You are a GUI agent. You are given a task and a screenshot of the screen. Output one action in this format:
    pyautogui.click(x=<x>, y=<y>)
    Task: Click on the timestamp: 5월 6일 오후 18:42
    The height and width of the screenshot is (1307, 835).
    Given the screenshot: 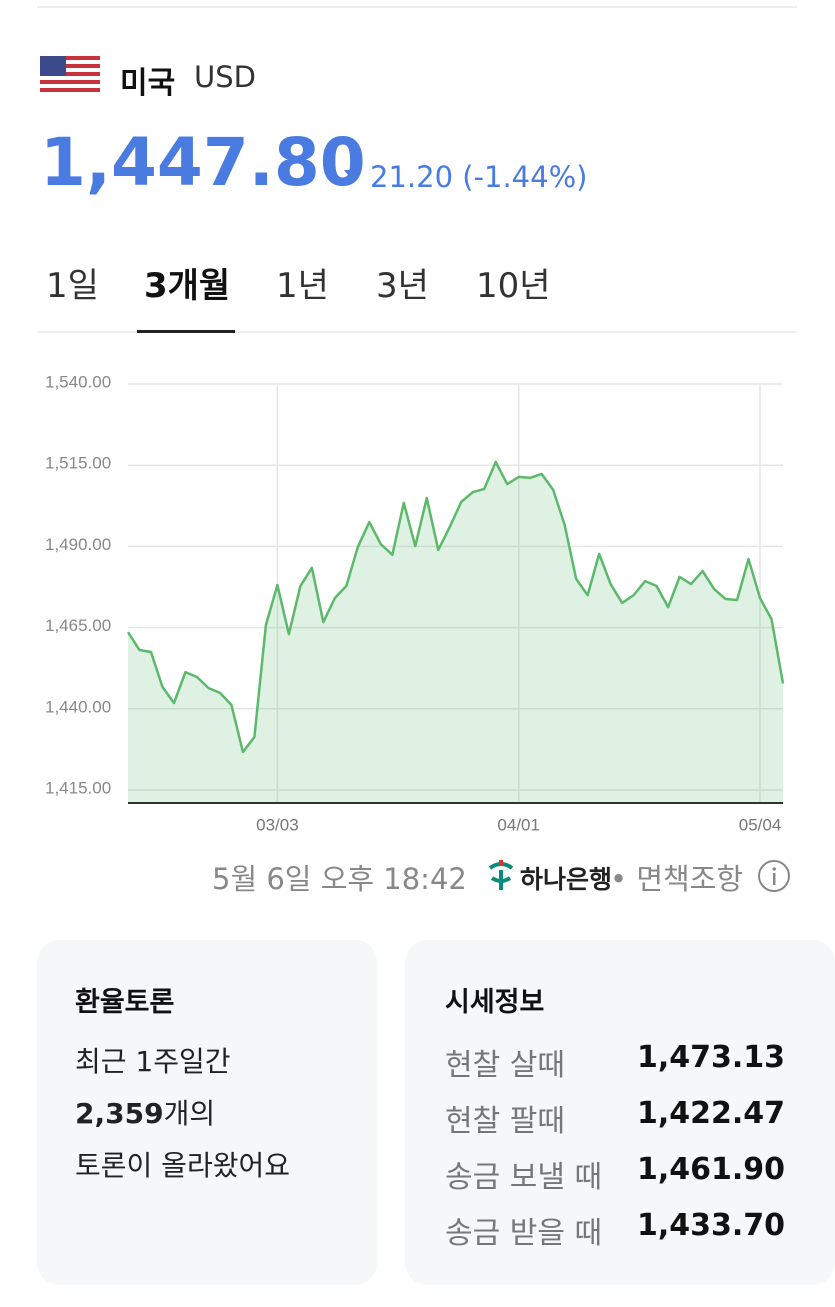 What is the action you would take?
    pyautogui.click(x=339, y=879)
    